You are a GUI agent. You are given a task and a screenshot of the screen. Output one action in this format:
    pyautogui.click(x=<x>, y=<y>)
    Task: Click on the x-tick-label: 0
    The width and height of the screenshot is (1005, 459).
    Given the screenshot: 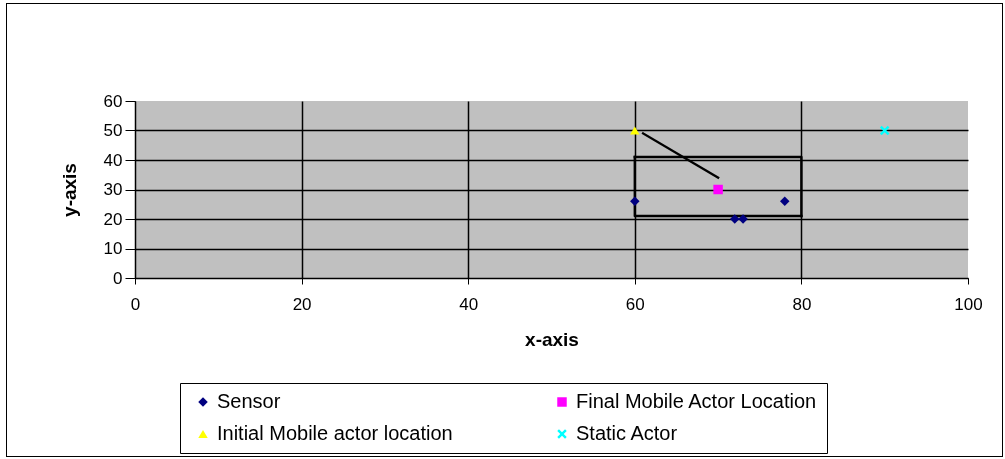 What is the action you would take?
    pyautogui.click(x=135, y=304)
    